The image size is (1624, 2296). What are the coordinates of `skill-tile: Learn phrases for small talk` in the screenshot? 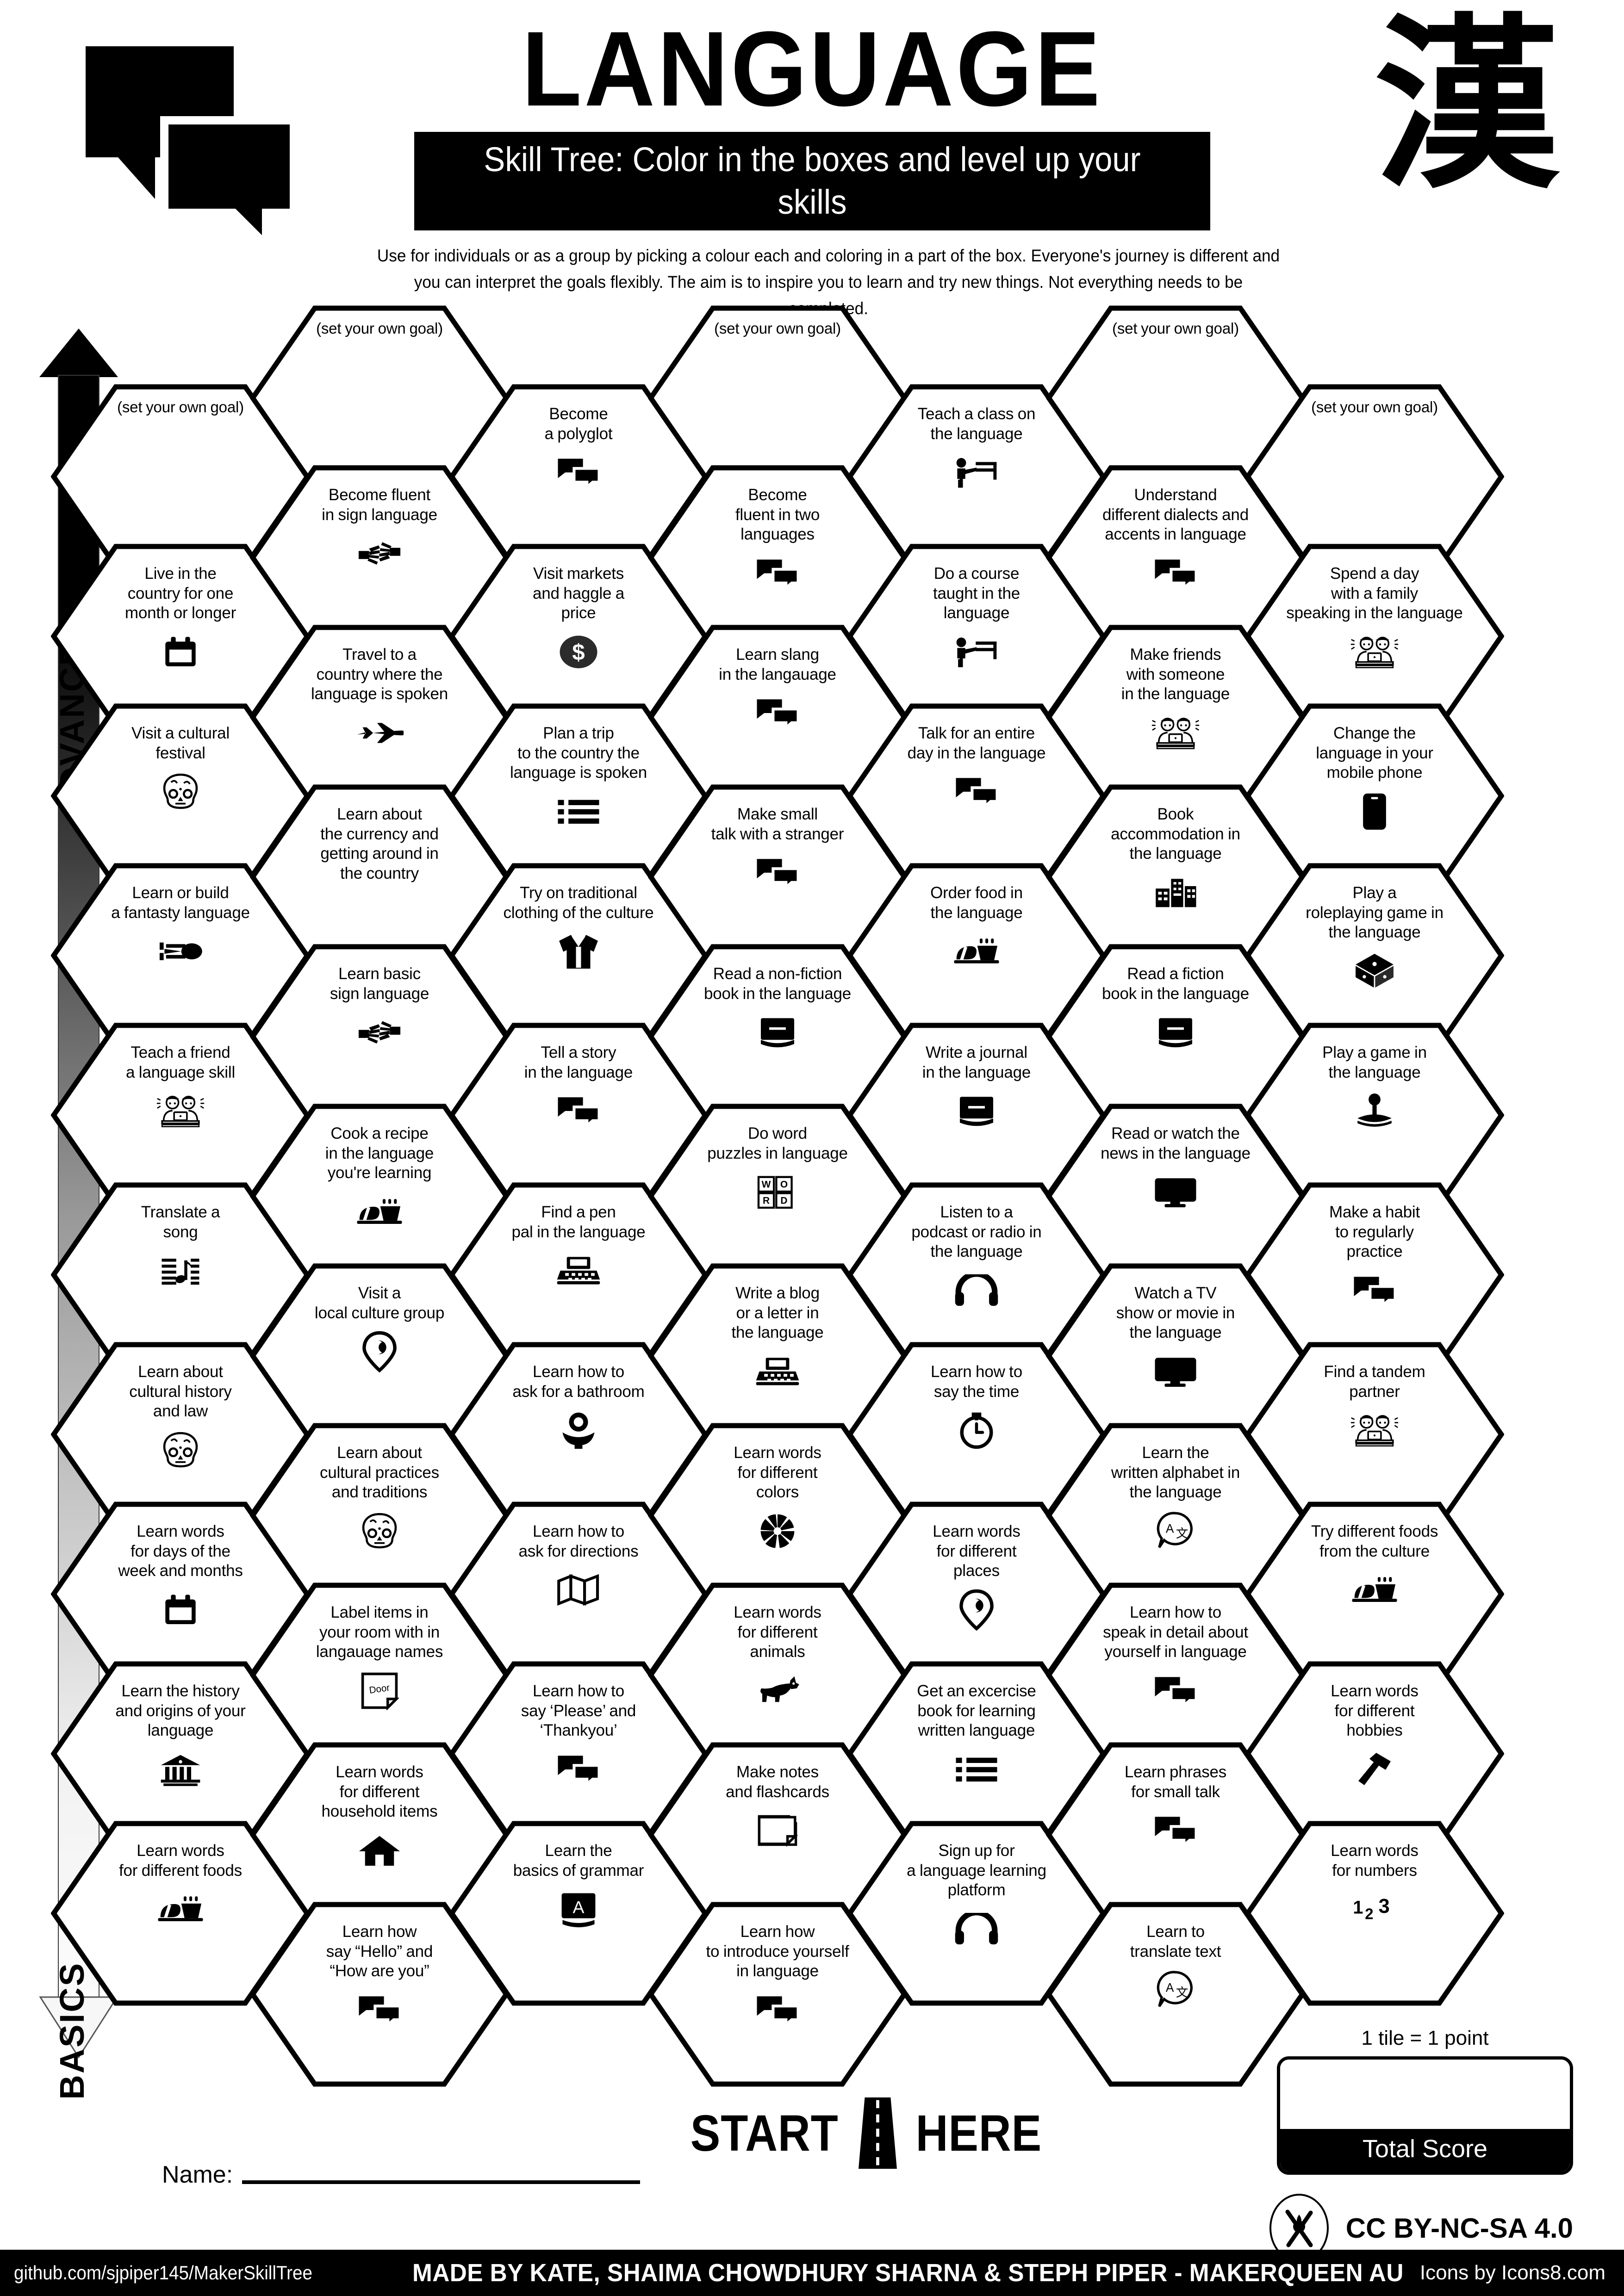 It's located at (1175, 1835).